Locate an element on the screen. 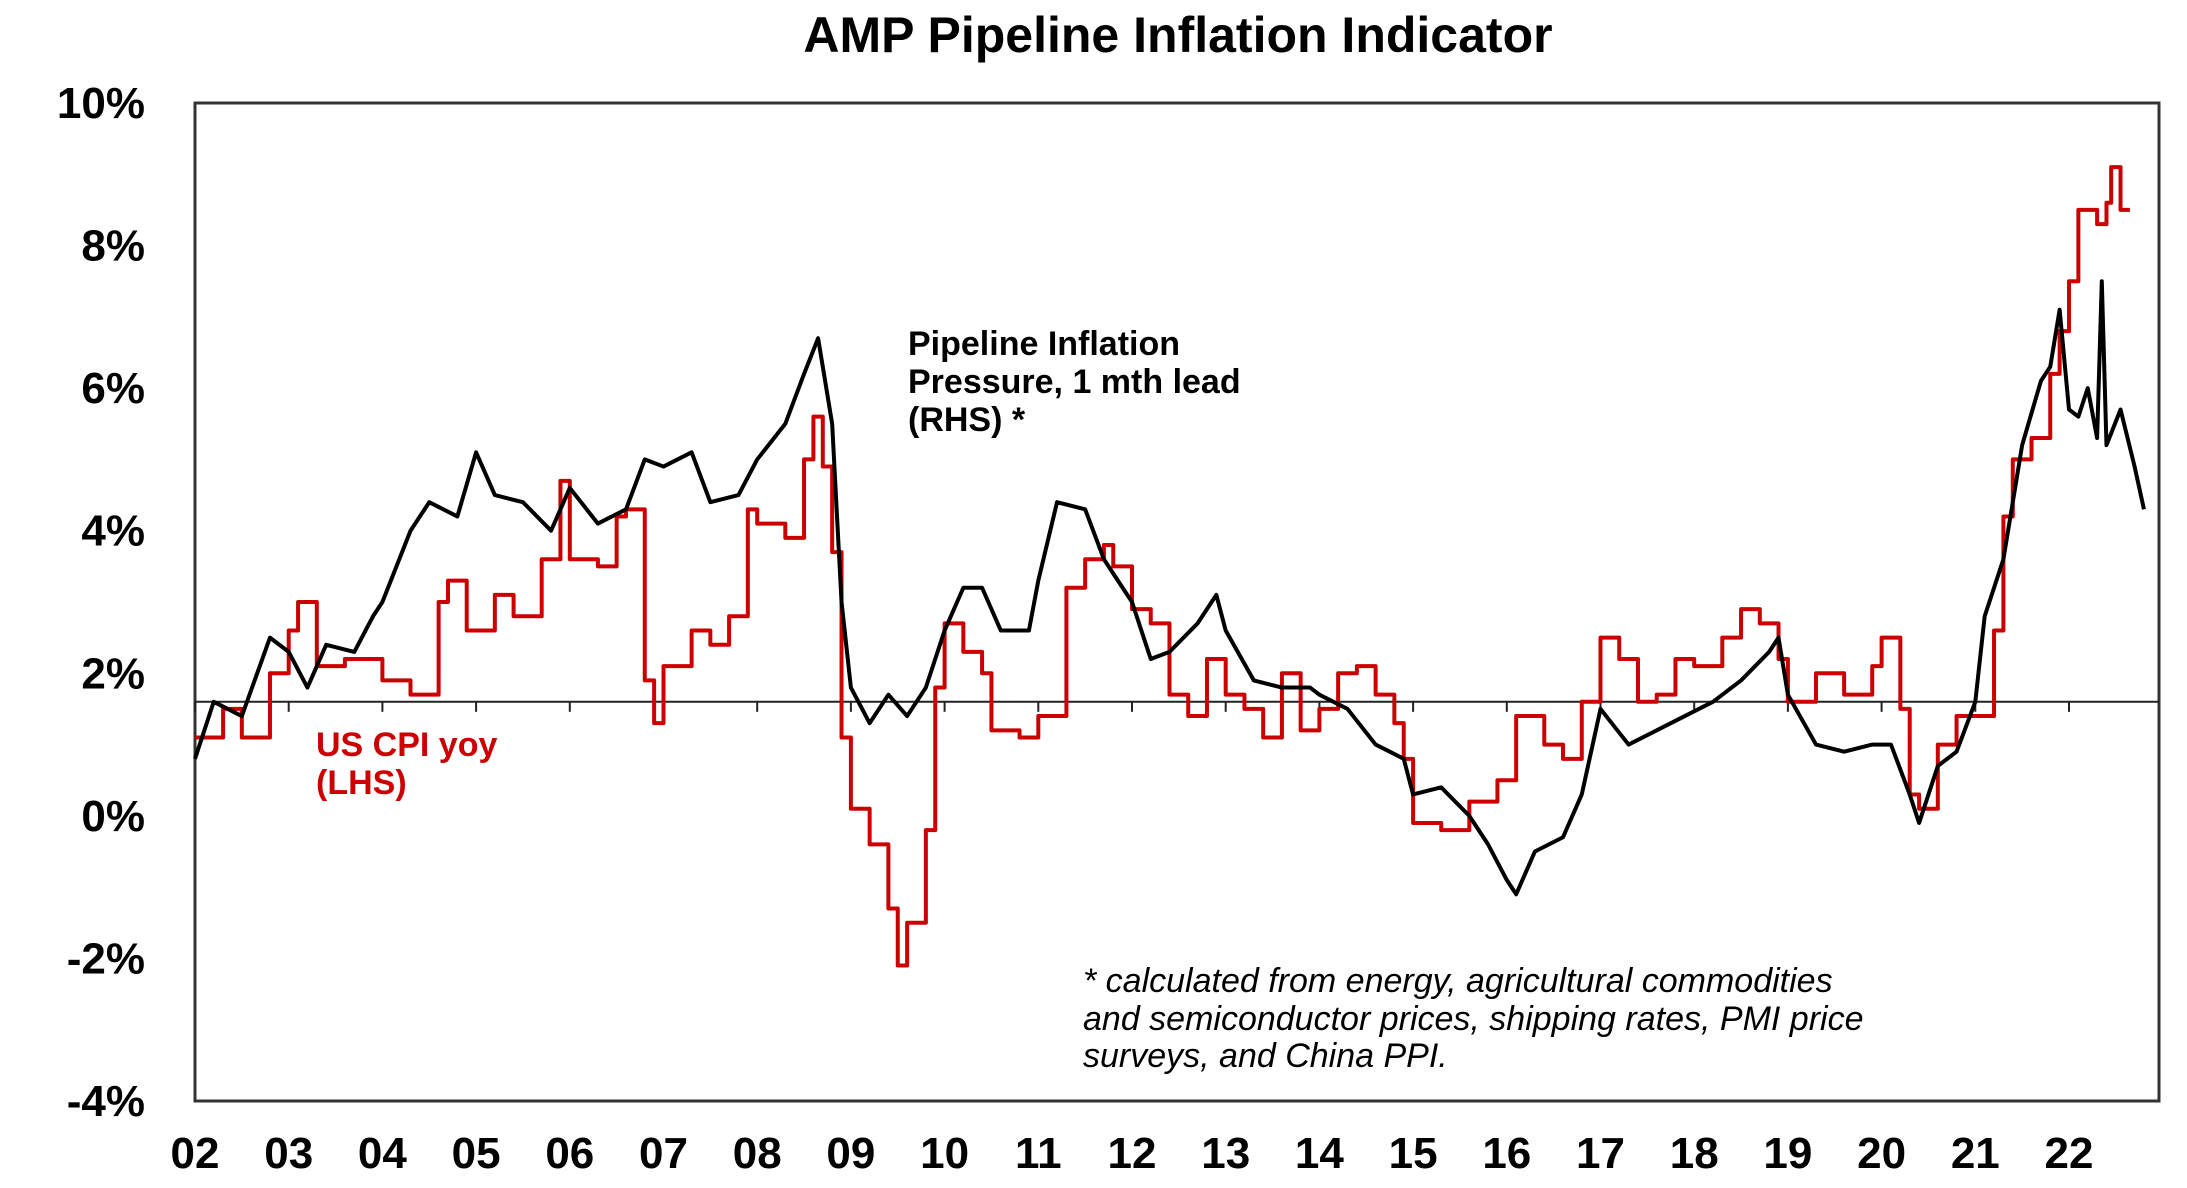 This screenshot has width=2187, height=1188. x-tick-label: 18 is located at coordinates (1694, 1153).